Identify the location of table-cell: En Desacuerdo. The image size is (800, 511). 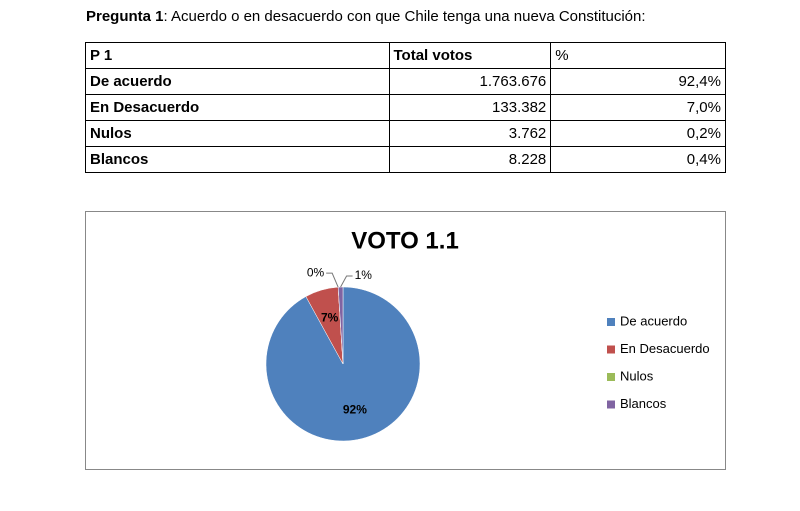
(237, 107).